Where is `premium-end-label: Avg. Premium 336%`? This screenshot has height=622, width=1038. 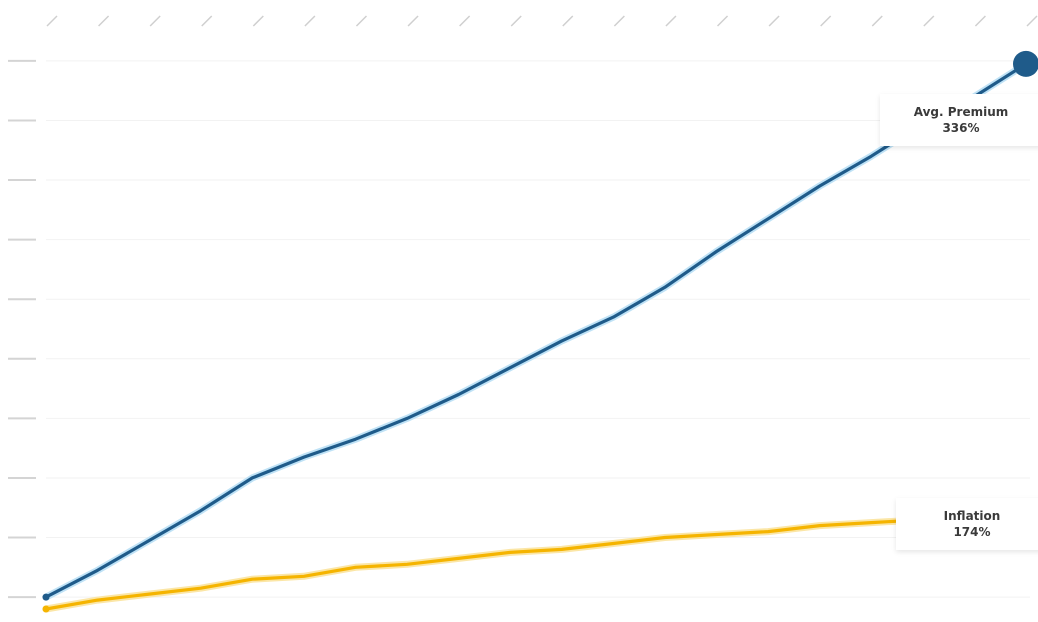 premium-end-label: Avg. Premium 336% is located at coordinates (959, 120).